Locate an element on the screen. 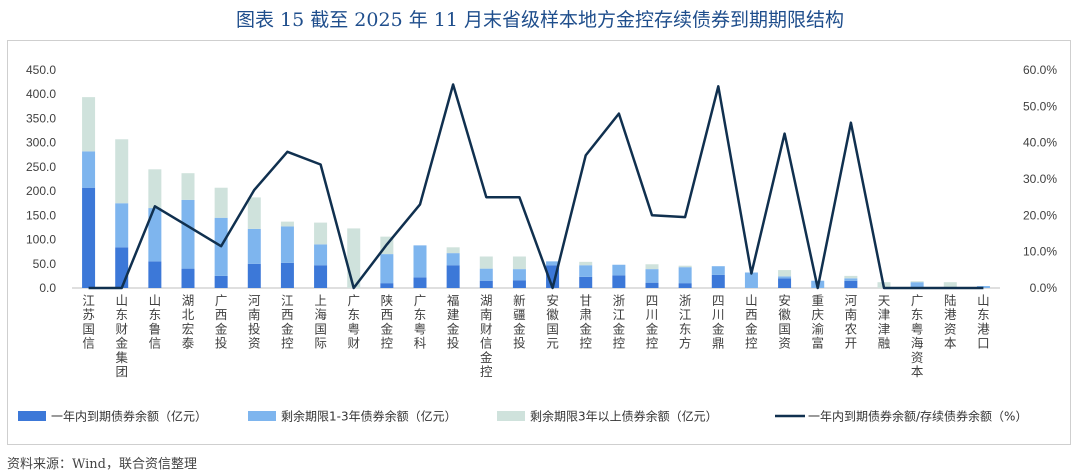 Image resolution: width=1080 pixels, height=475 pixels. legend-label: 剩余期限3年以上债券余额（亿元） is located at coordinates (624, 416).